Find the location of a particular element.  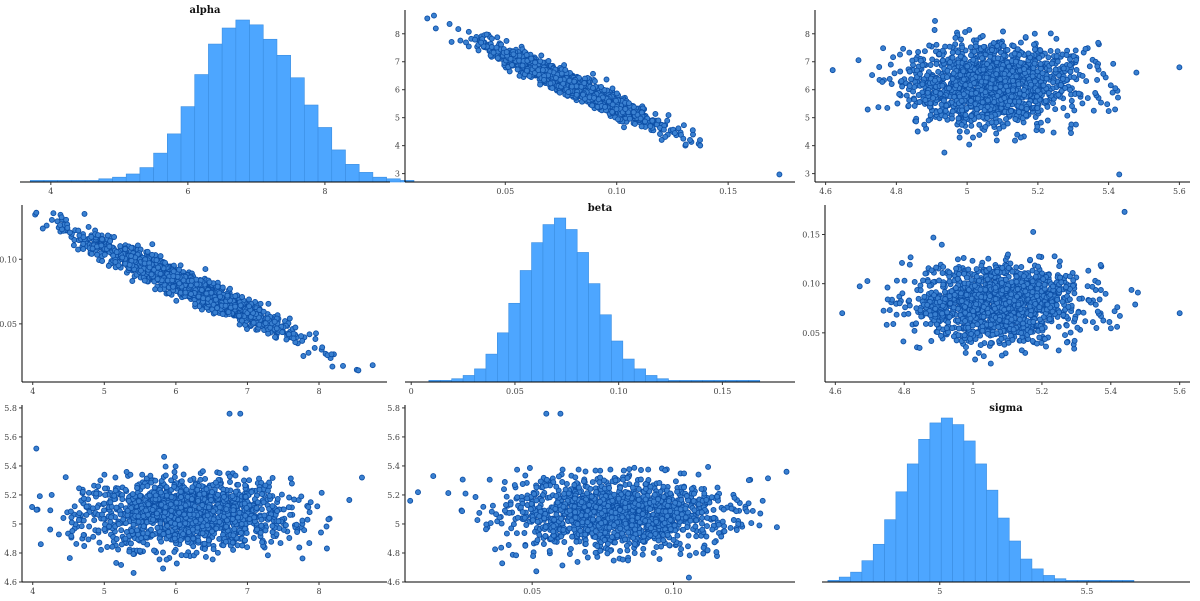

y-tick-label: 3 is located at coordinates (397, 174).